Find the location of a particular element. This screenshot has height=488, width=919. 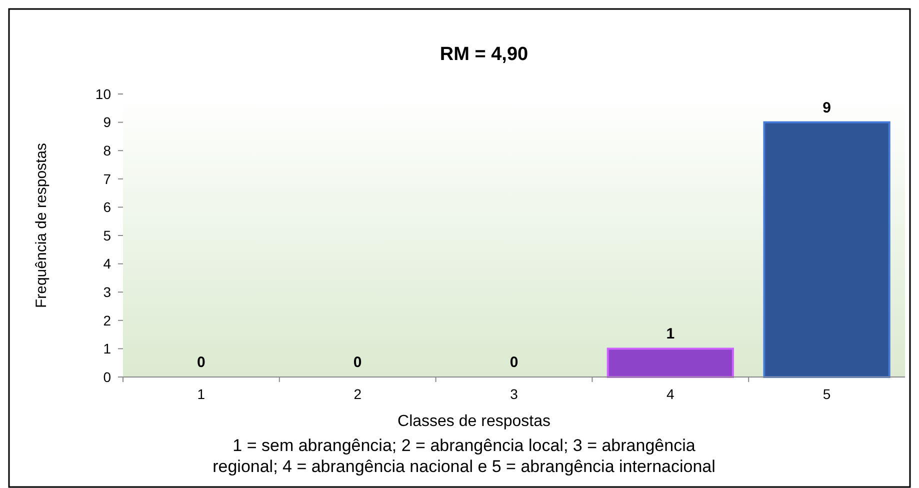

x-tick-label: 5 is located at coordinates (826, 394).